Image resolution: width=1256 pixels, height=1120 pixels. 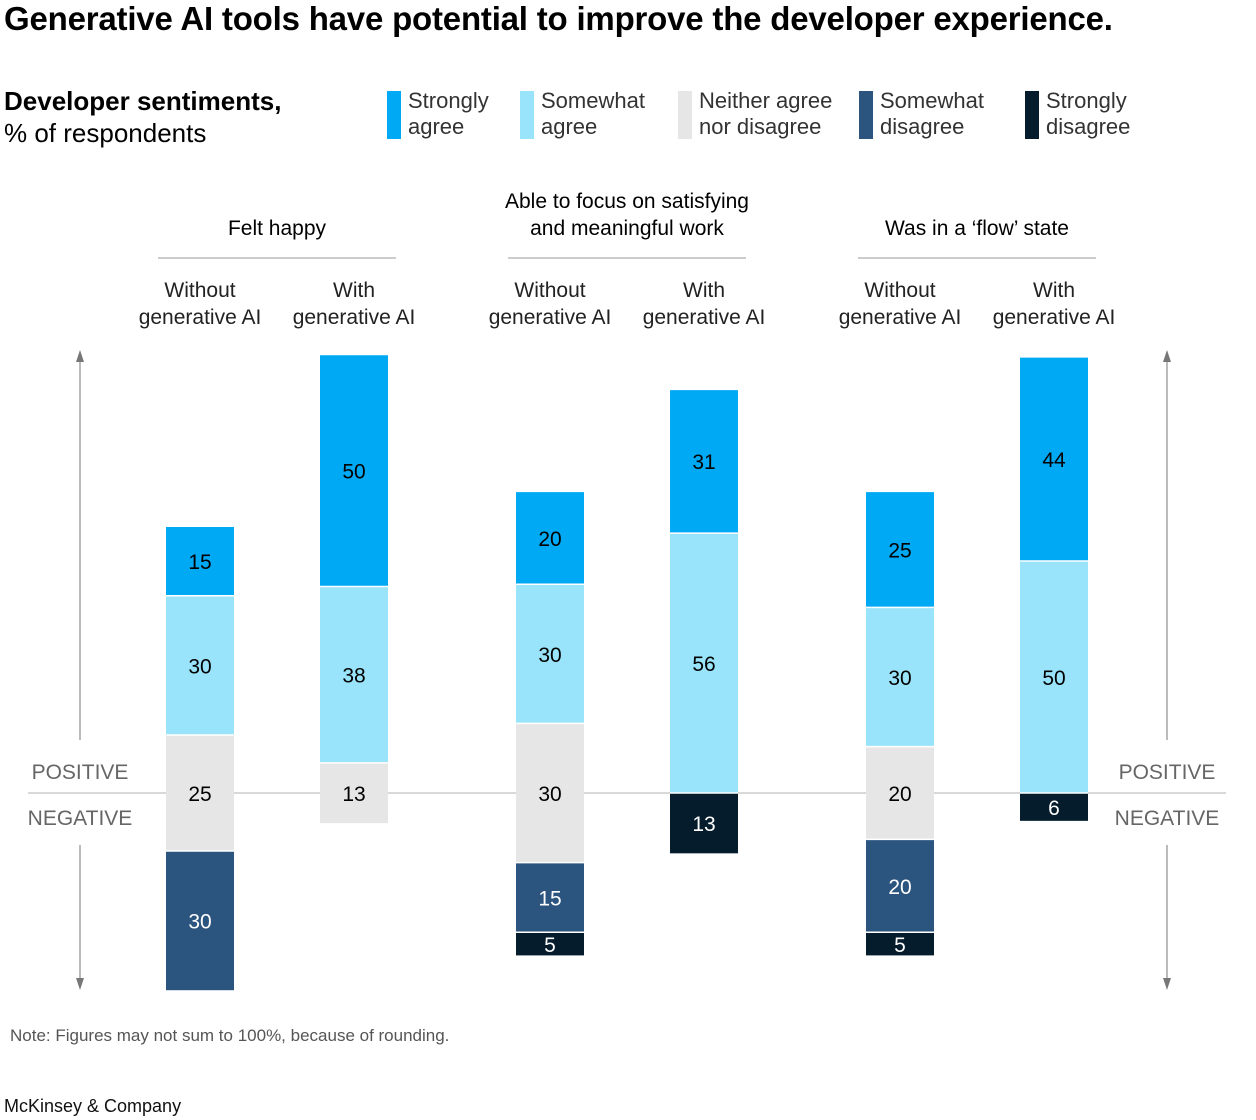 I want to click on chart-source: McKinsey & Company, so click(x=93, y=1106).